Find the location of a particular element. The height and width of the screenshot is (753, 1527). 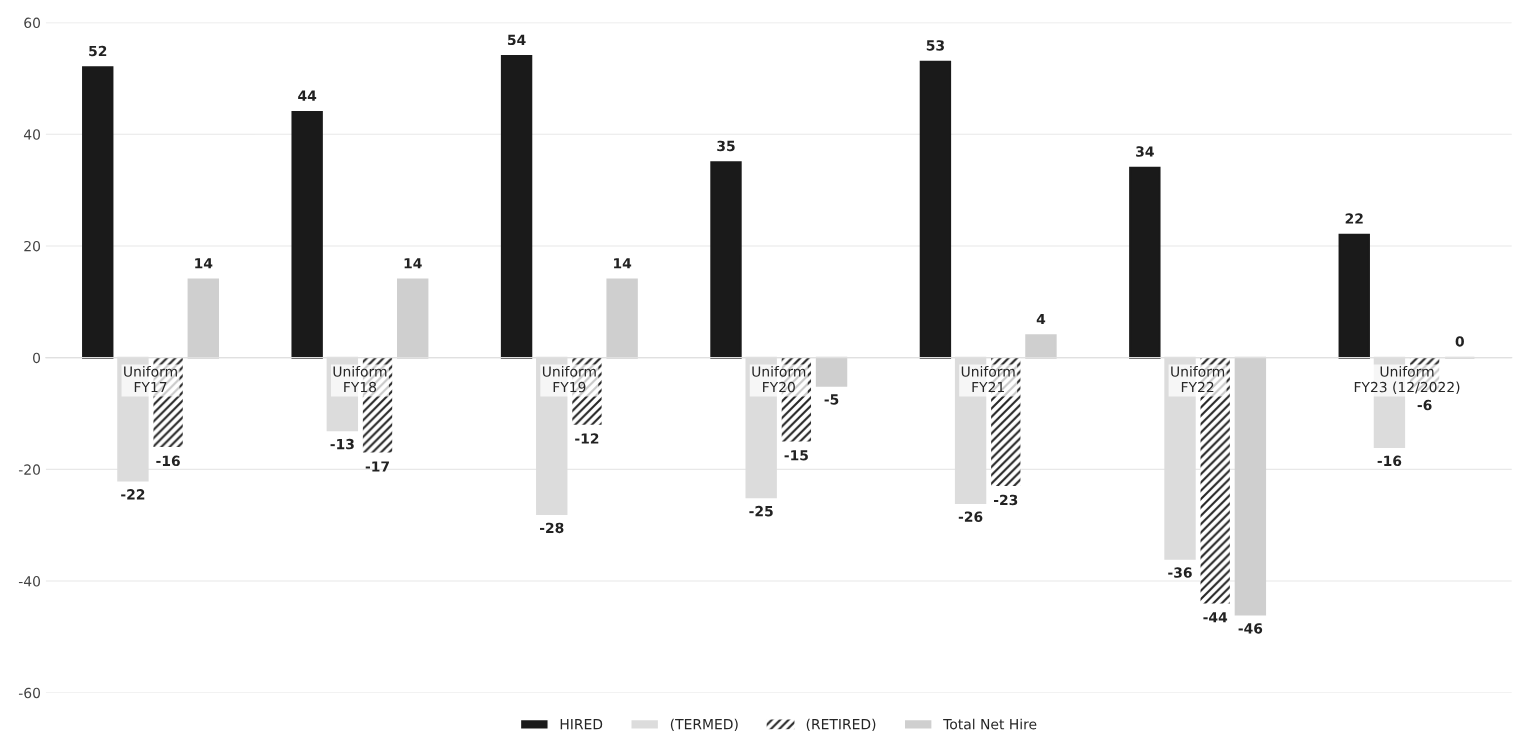

data-label: 0 is located at coordinates (1459, 341).